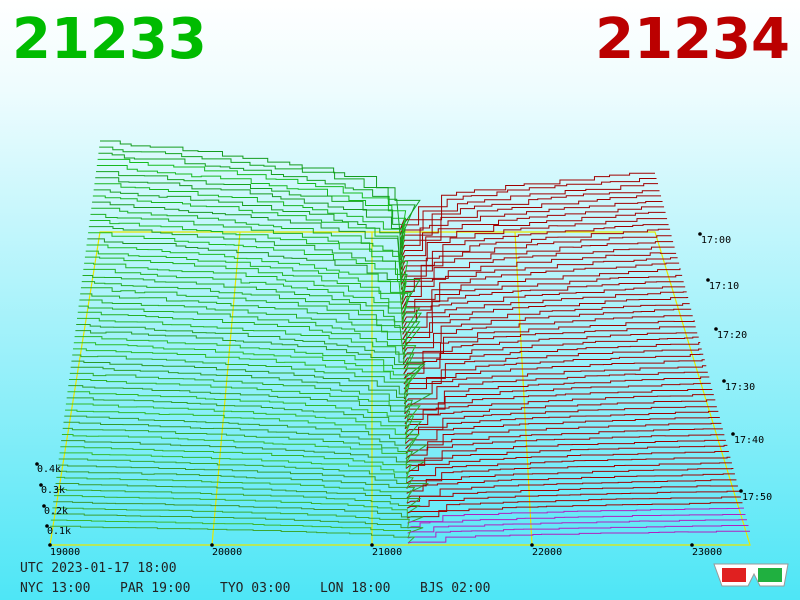  What do you see at coordinates (98, 568) in the screenshot?
I see `utc-time: UTC 2023-01-17 18:00` at bounding box center [98, 568].